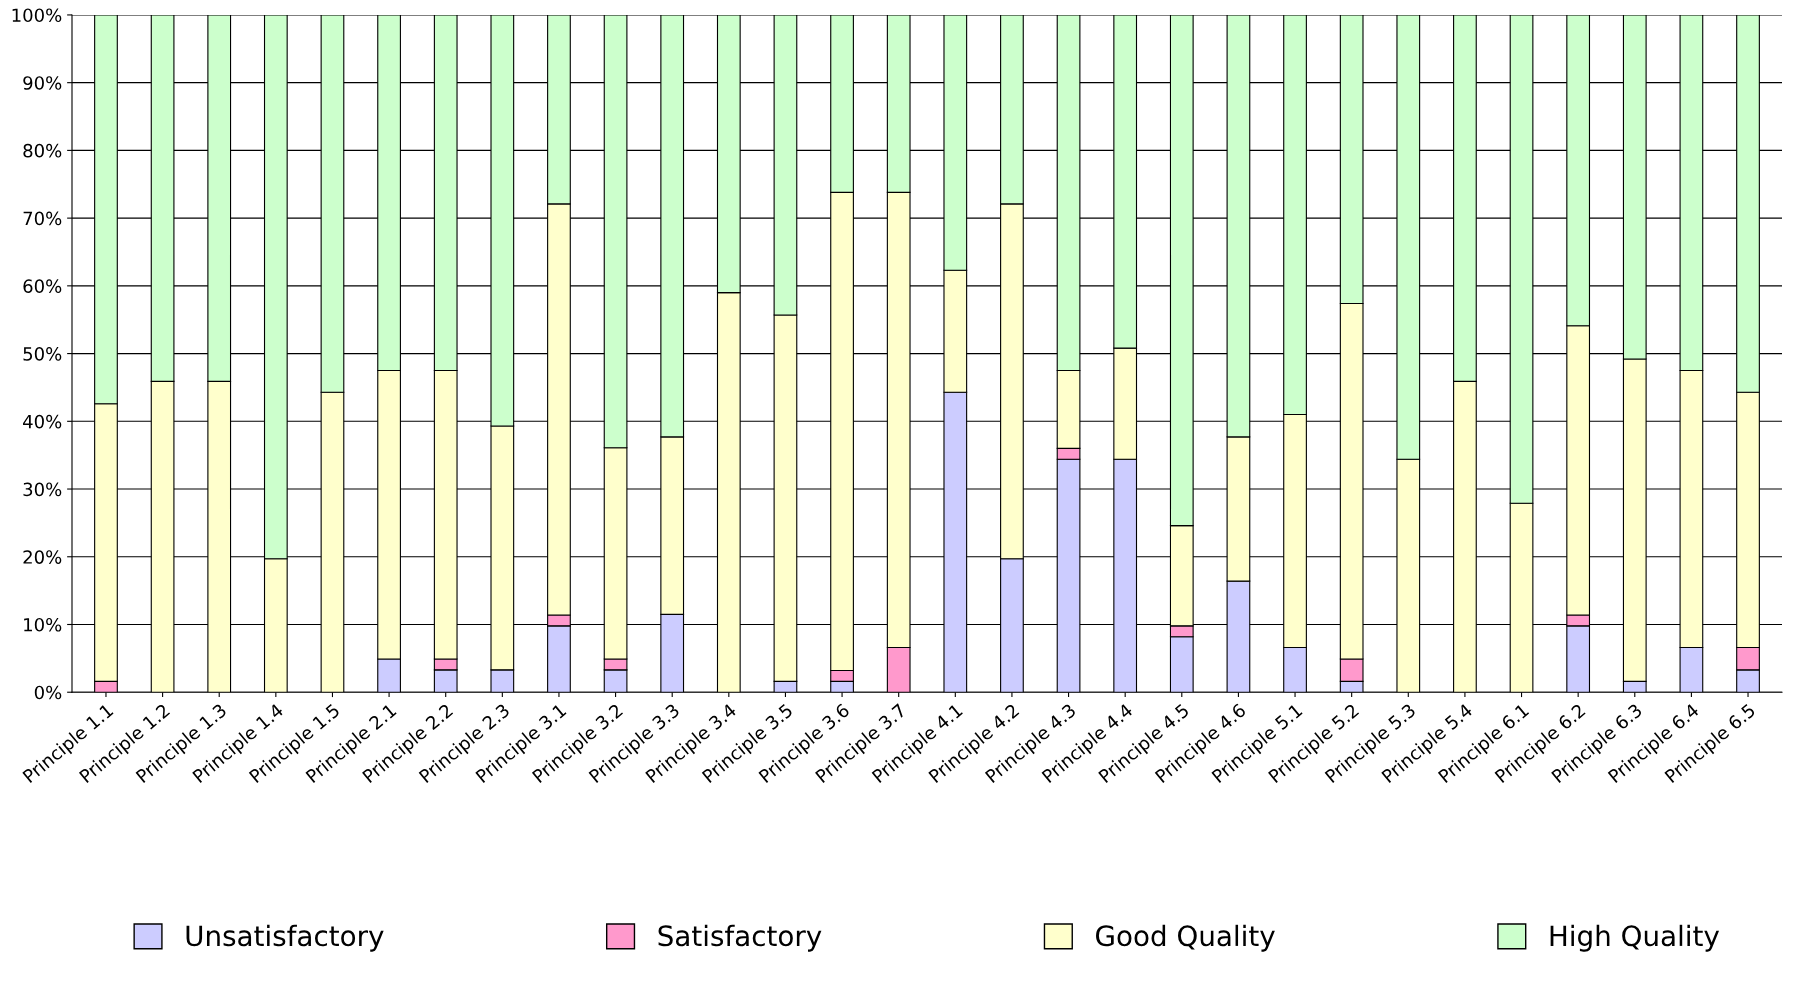 This screenshot has height=996, width=1800. I want to click on y-tick-label: 100%, so click(37, 15).